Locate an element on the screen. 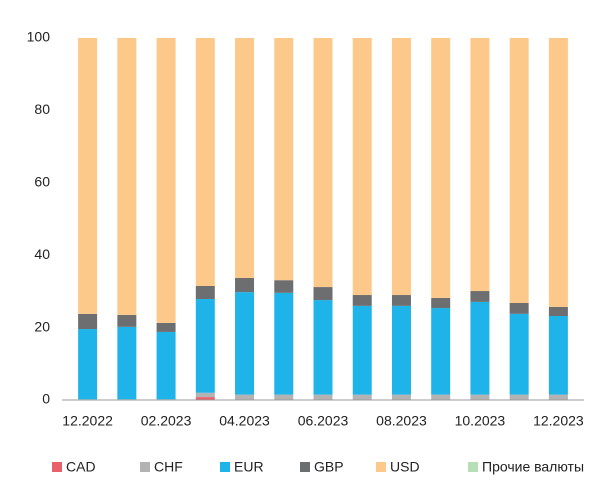 The height and width of the screenshot is (484, 603). legend-label: CAD is located at coordinates (81, 467).